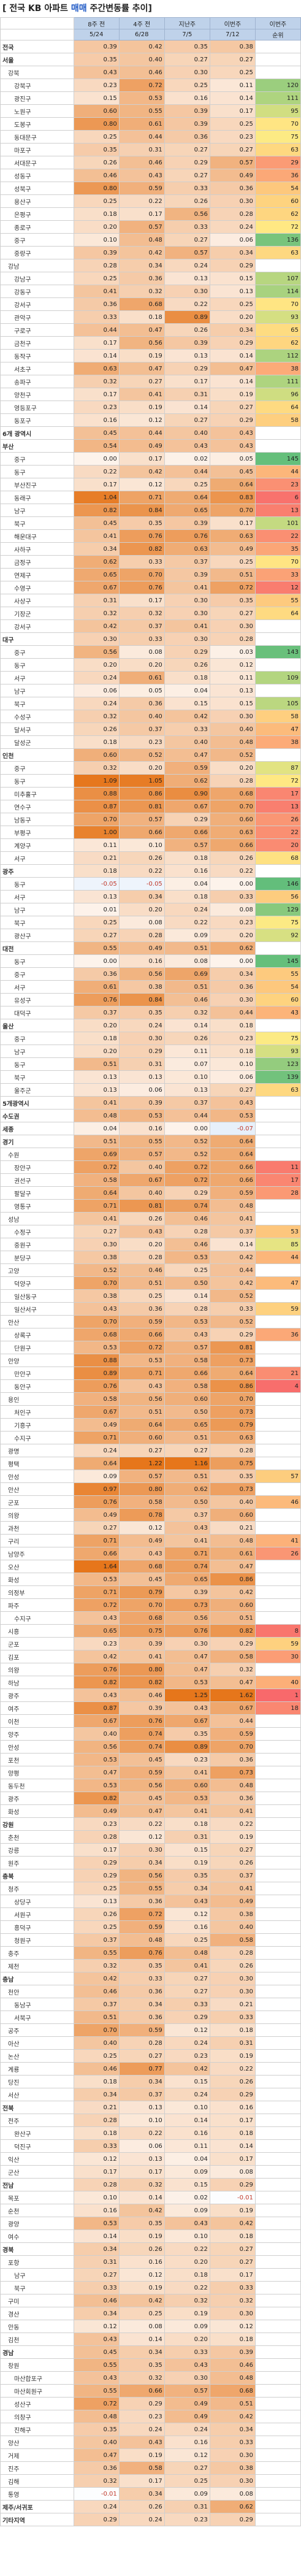  What do you see at coordinates (37, 162) in the screenshot?
I see `region-name: 서대문구` at bounding box center [37, 162].